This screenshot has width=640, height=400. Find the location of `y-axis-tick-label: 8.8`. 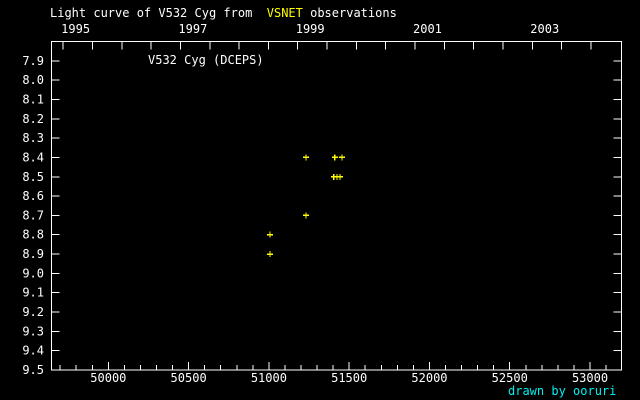

y-axis-tick-label: 8.8 is located at coordinates (33, 235).